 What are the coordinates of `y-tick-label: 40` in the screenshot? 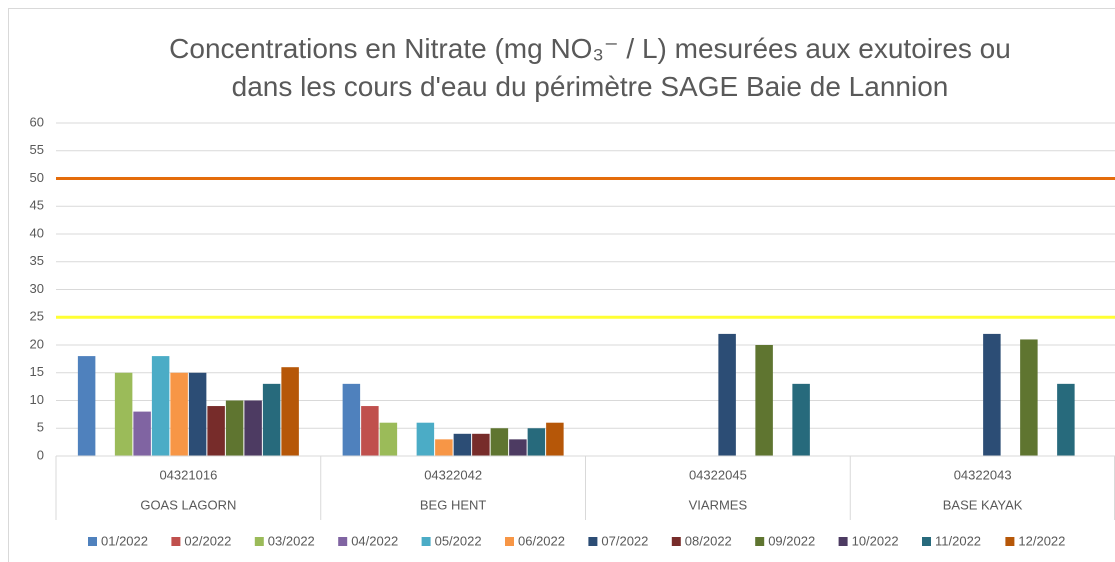 It's located at (37, 232).